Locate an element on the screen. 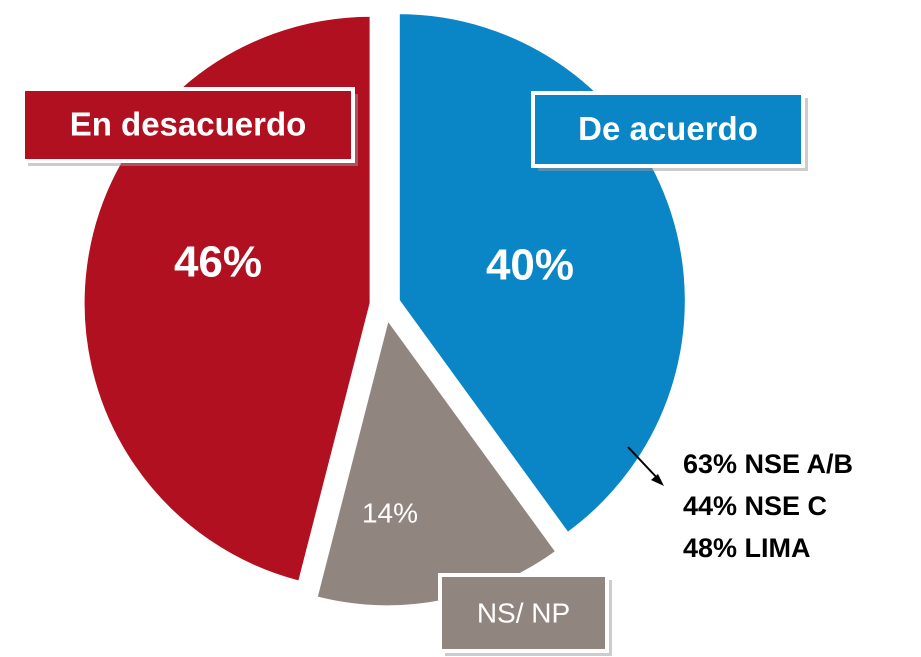 The image size is (921, 657). category-label: NS/ NP is located at coordinates (523, 612).